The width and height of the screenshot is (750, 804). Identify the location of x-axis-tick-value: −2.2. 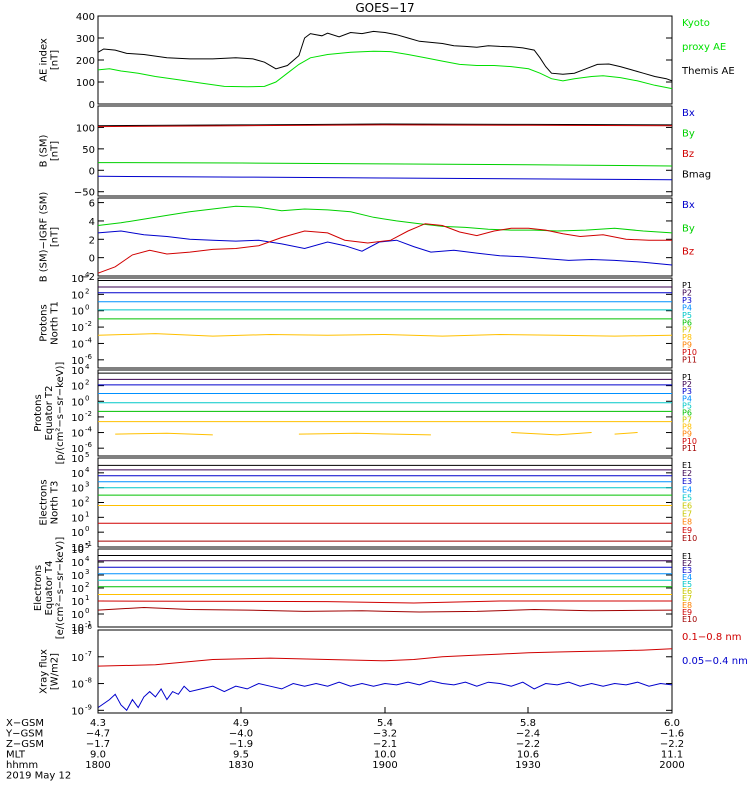
(672, 744).